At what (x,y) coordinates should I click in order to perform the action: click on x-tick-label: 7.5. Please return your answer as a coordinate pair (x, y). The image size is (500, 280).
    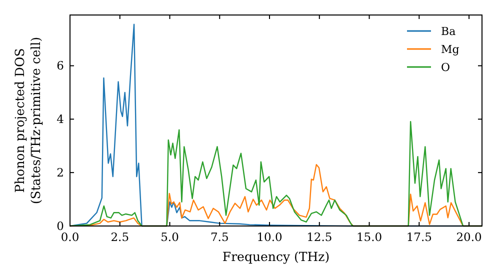
    Looking at the image, I should click on (219, 237).